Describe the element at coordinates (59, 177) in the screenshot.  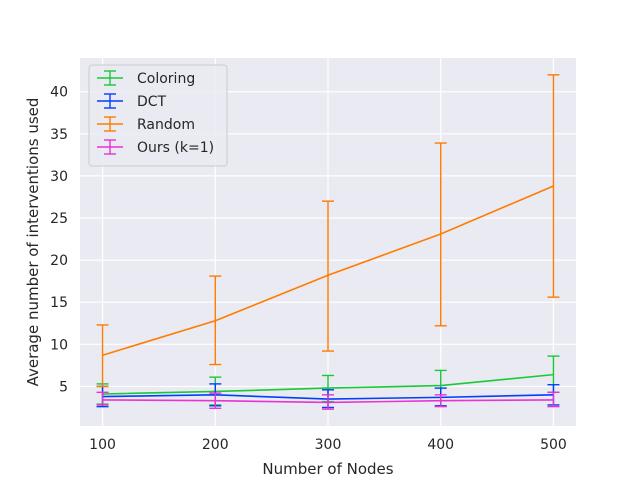
I see `y-tick-label: 30` at that location.